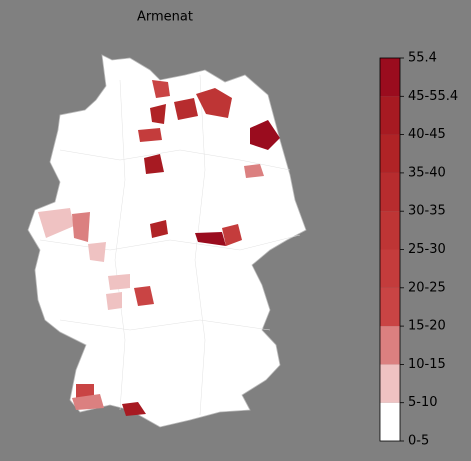  I want to click on colorbar-label: 20-25, so click(427, 287).